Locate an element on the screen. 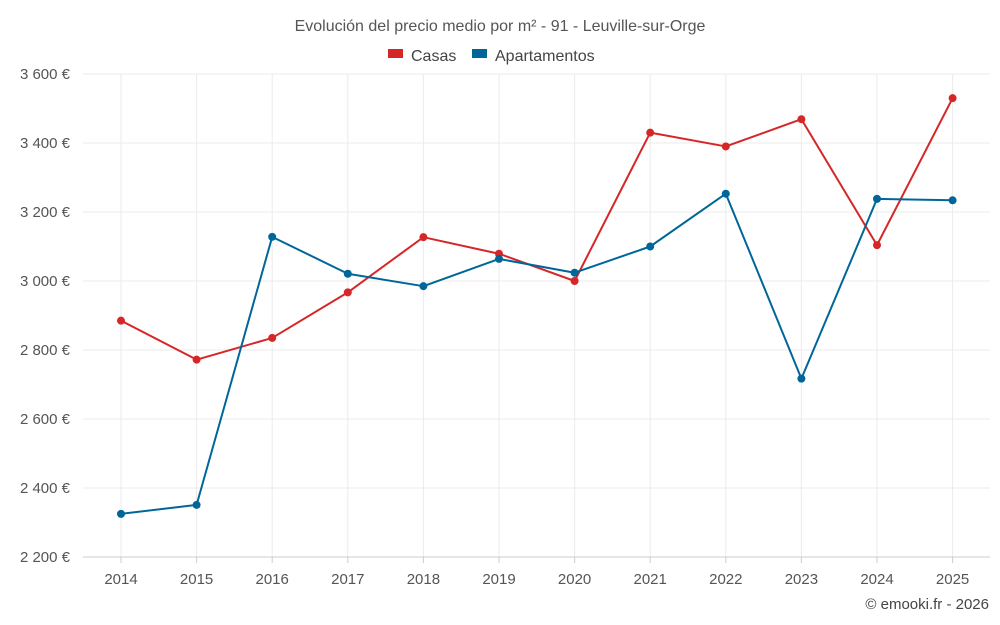  x-tick-label: 2014 is located at coordinates (120, 579).